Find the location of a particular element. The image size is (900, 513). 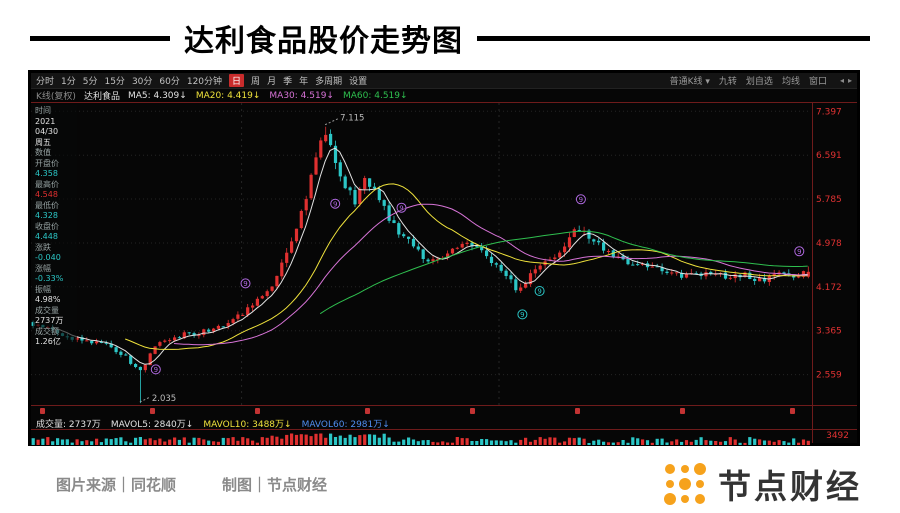

period-tab: 月 is located at coordinates (272, 82).